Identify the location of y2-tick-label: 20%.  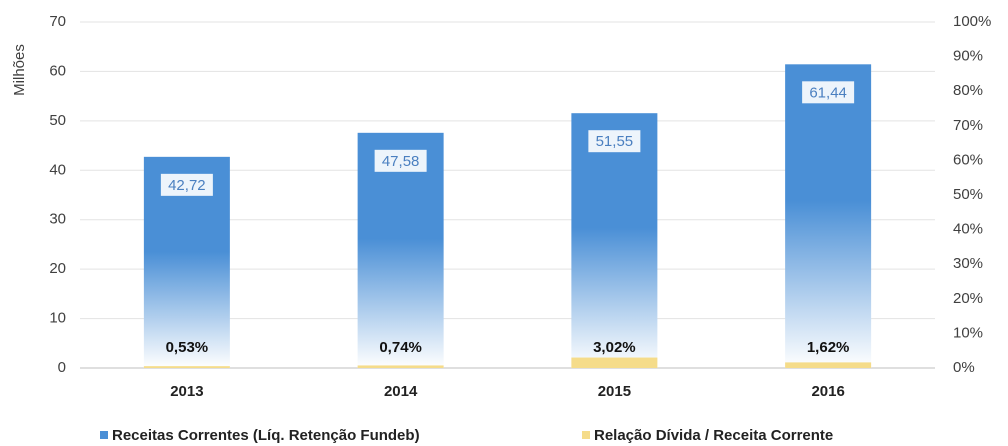
(968, 298).